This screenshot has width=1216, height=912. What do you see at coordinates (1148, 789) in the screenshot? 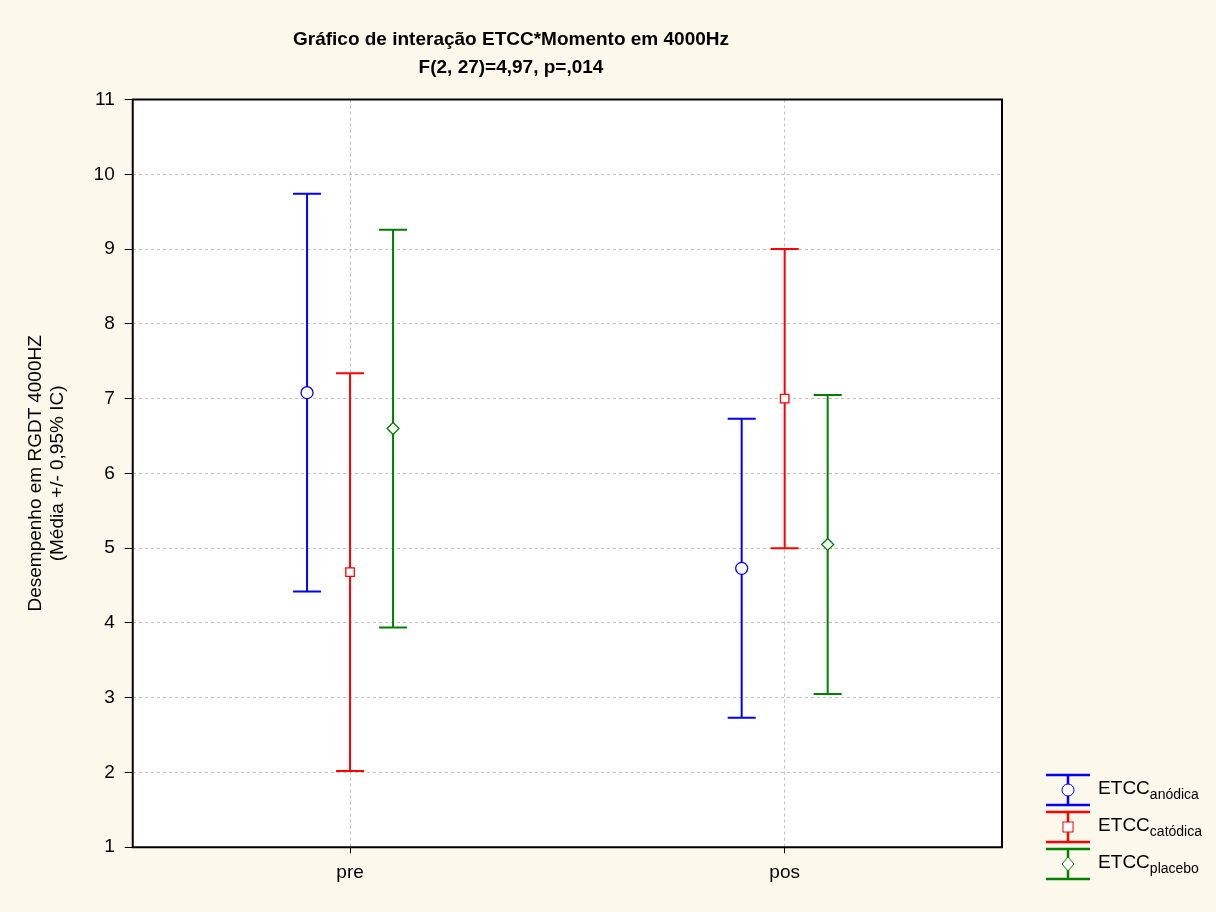
I see `legend-label: ETCC$_{anódica}$` at bounding box center [1148, 789].